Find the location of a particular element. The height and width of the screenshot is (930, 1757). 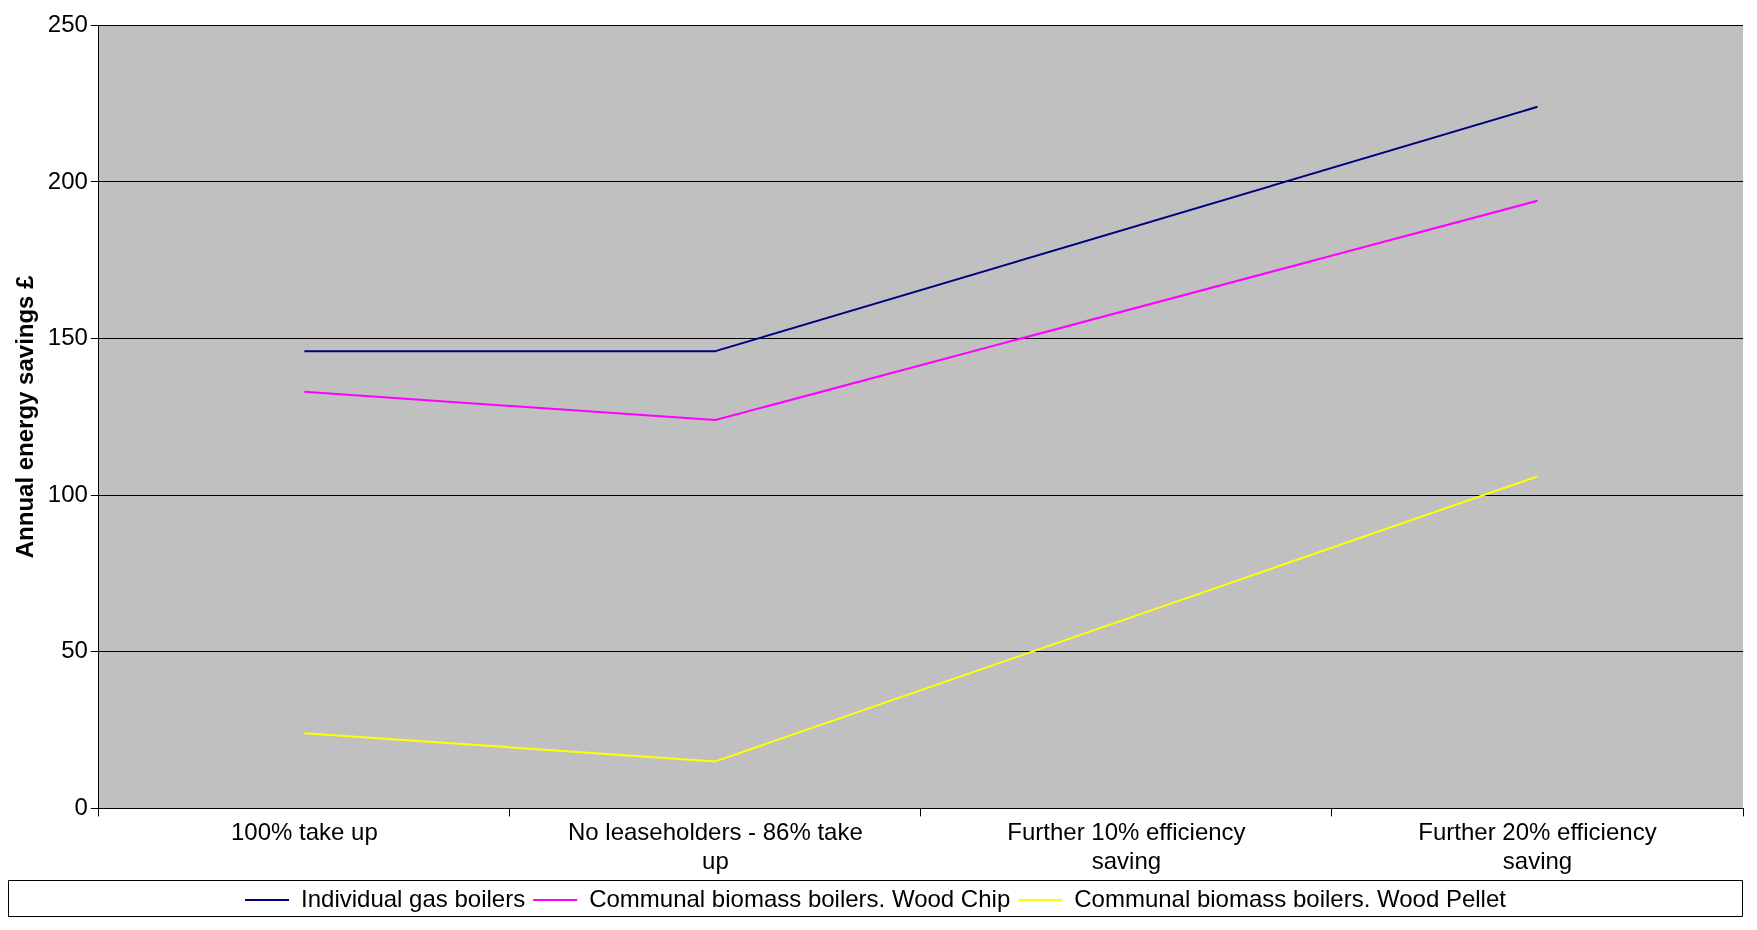

x-tick-label: Further 10% efficiency saving is located at coordinates (1126, 846).